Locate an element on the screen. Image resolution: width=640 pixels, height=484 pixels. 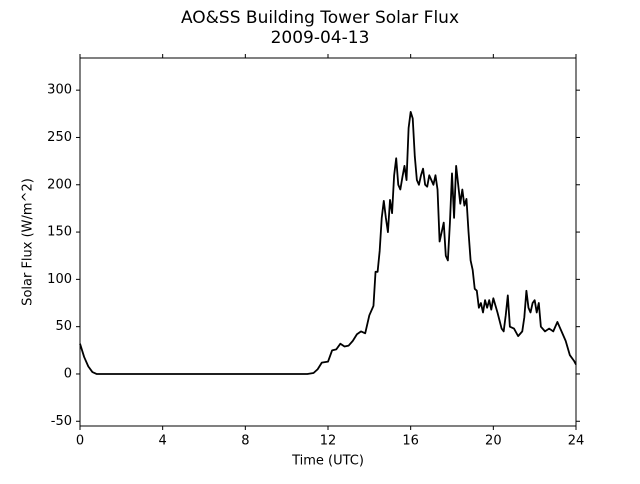
x-tick-label: 12 is located at coordinates (328, 441).